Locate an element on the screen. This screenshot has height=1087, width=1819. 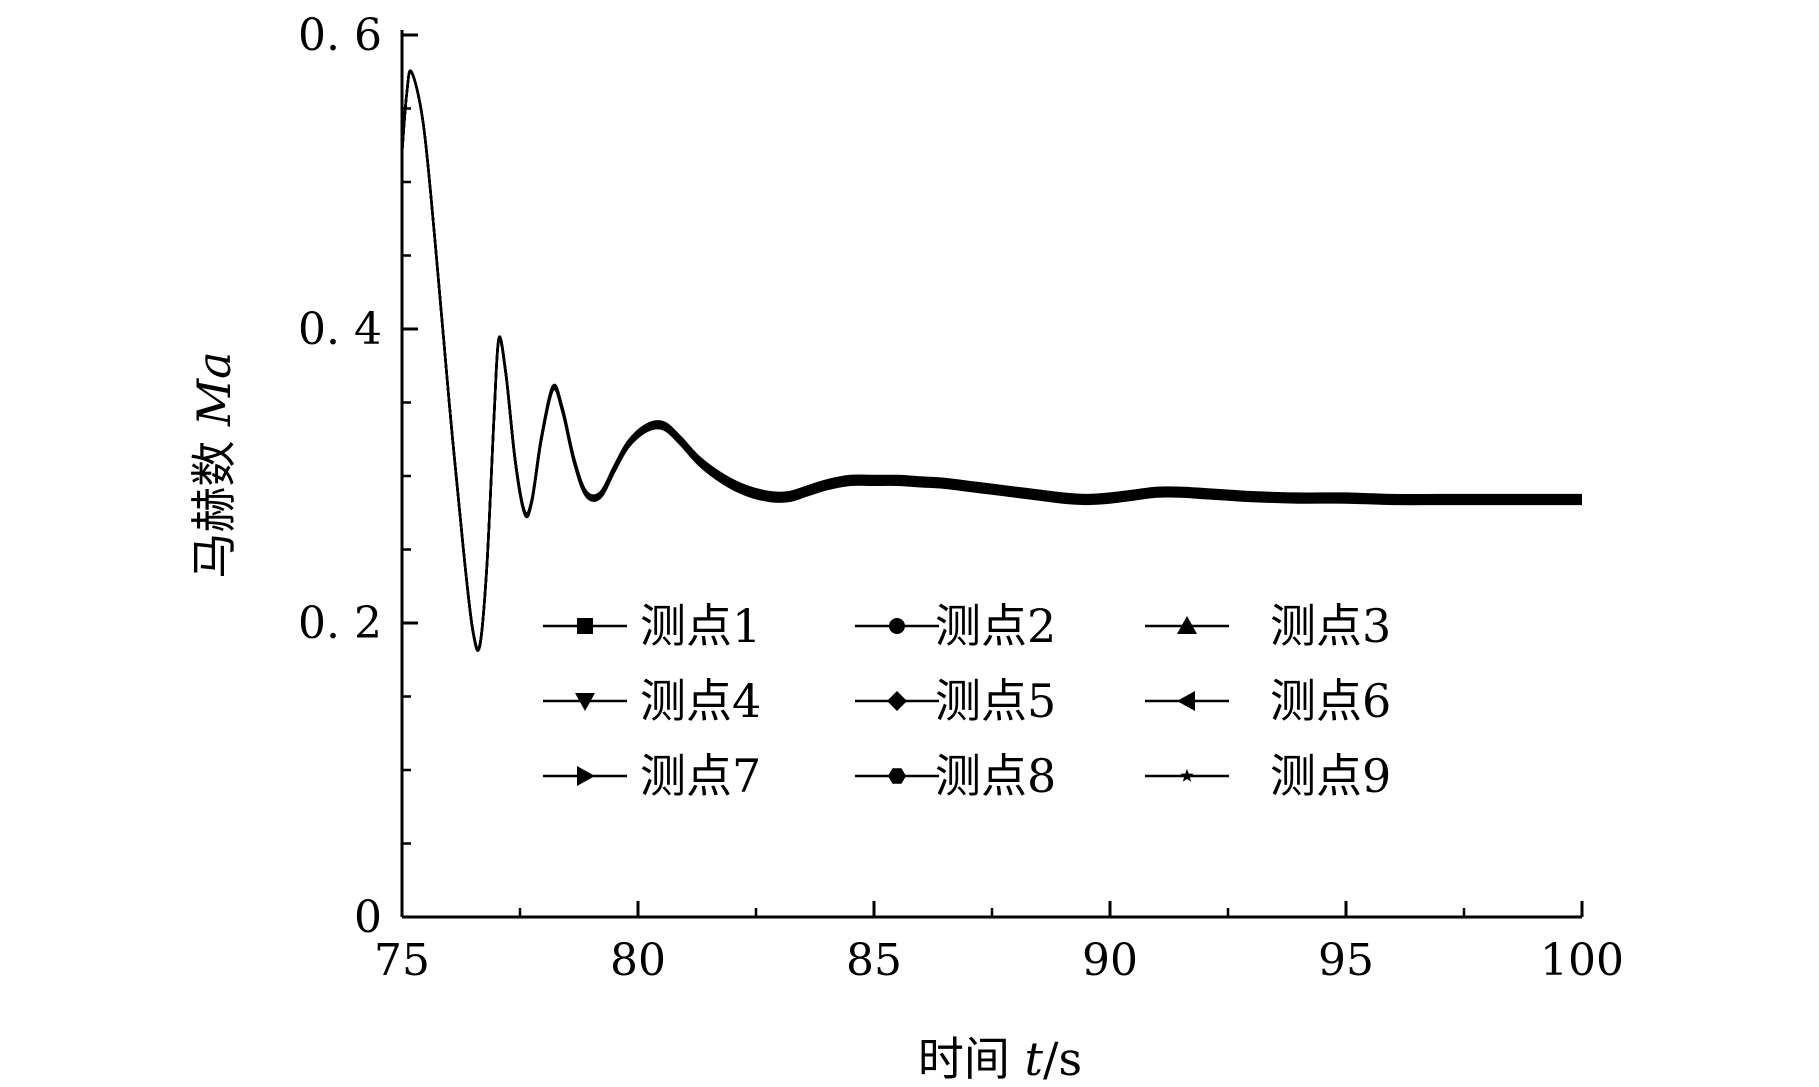
y-axis-title-prefix: 马赫数 is located at coordinates (214, 502).